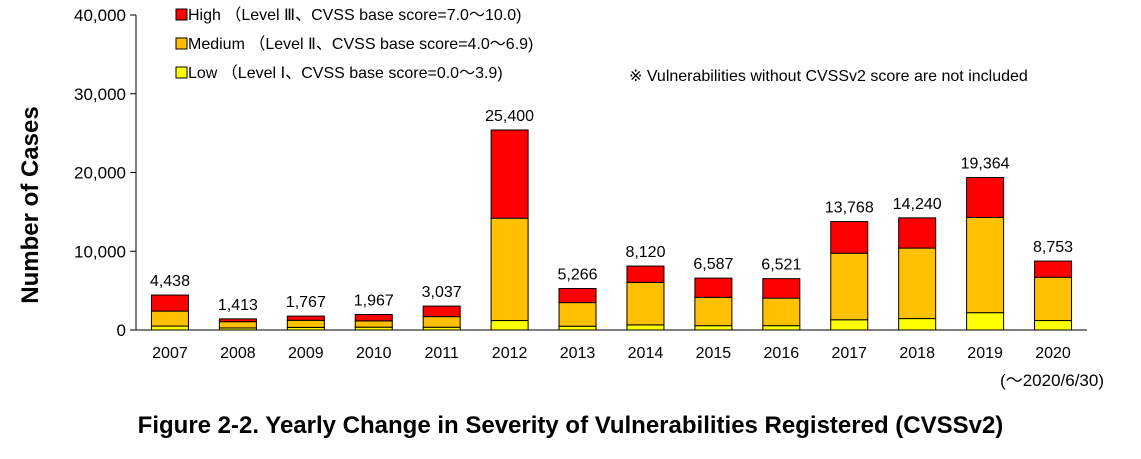 The height and width of the screenshot is (459, 1141). Describe the element at coordinates (121, 330) in the screenshot. I see `y-tick-label: 0` at that location.